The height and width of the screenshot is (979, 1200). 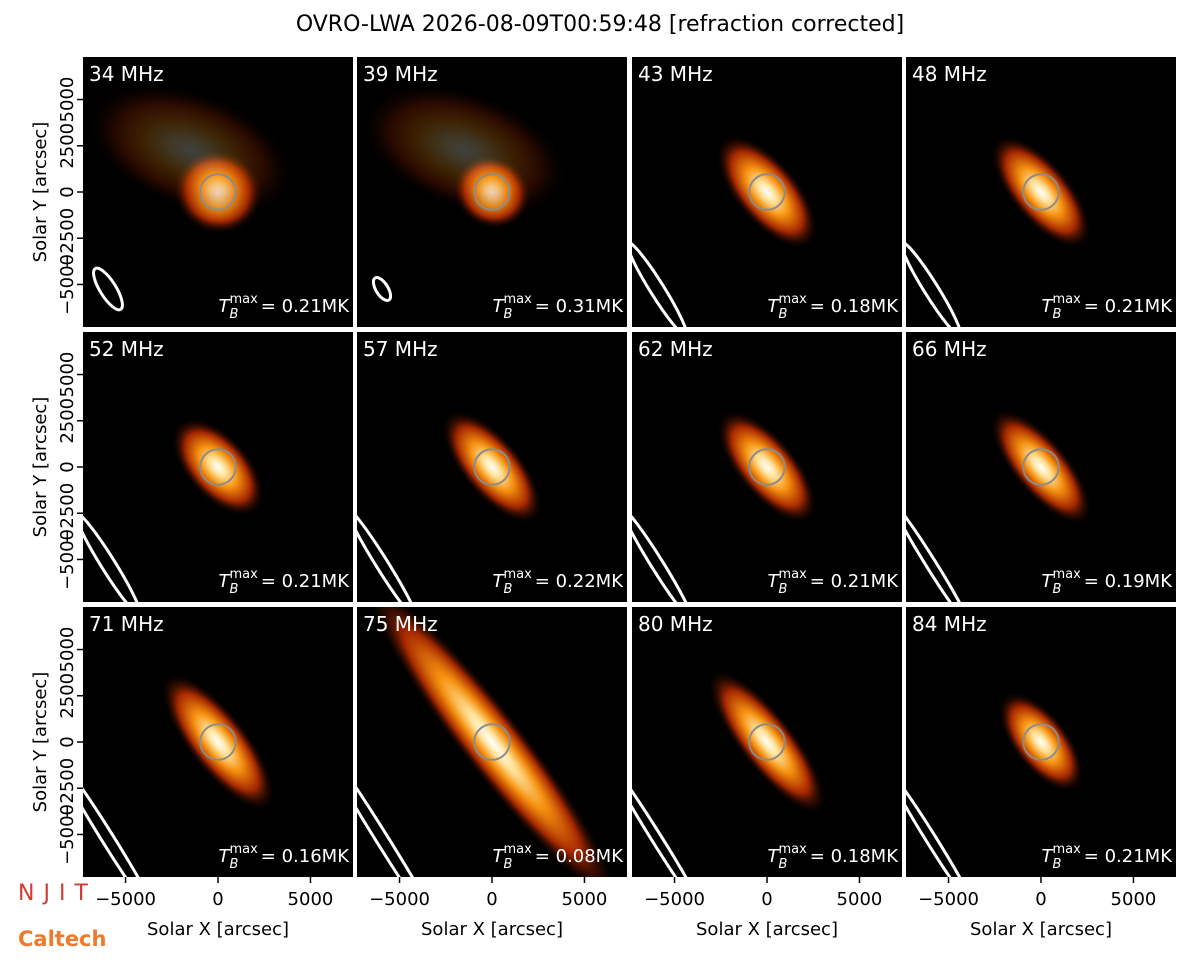 I want to click on y-tick-label: 2500, so click(x=67, y=421).